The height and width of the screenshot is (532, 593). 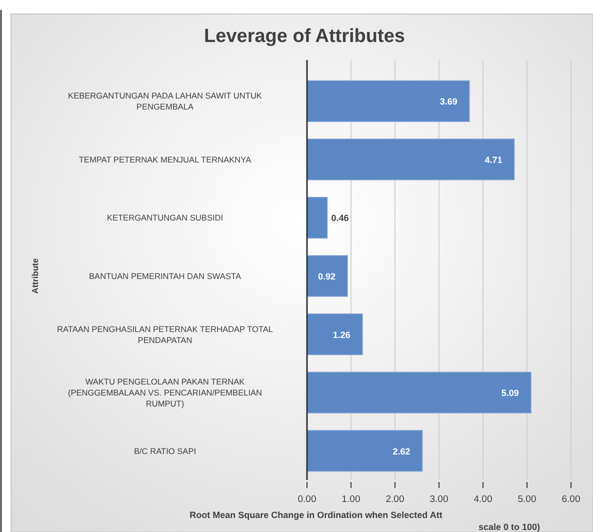 What do you see at coordinates (165, 451) in the screenshot?
I see `y-tick-label: B/C RATIO SAPI` at bounding box center [165, 451].